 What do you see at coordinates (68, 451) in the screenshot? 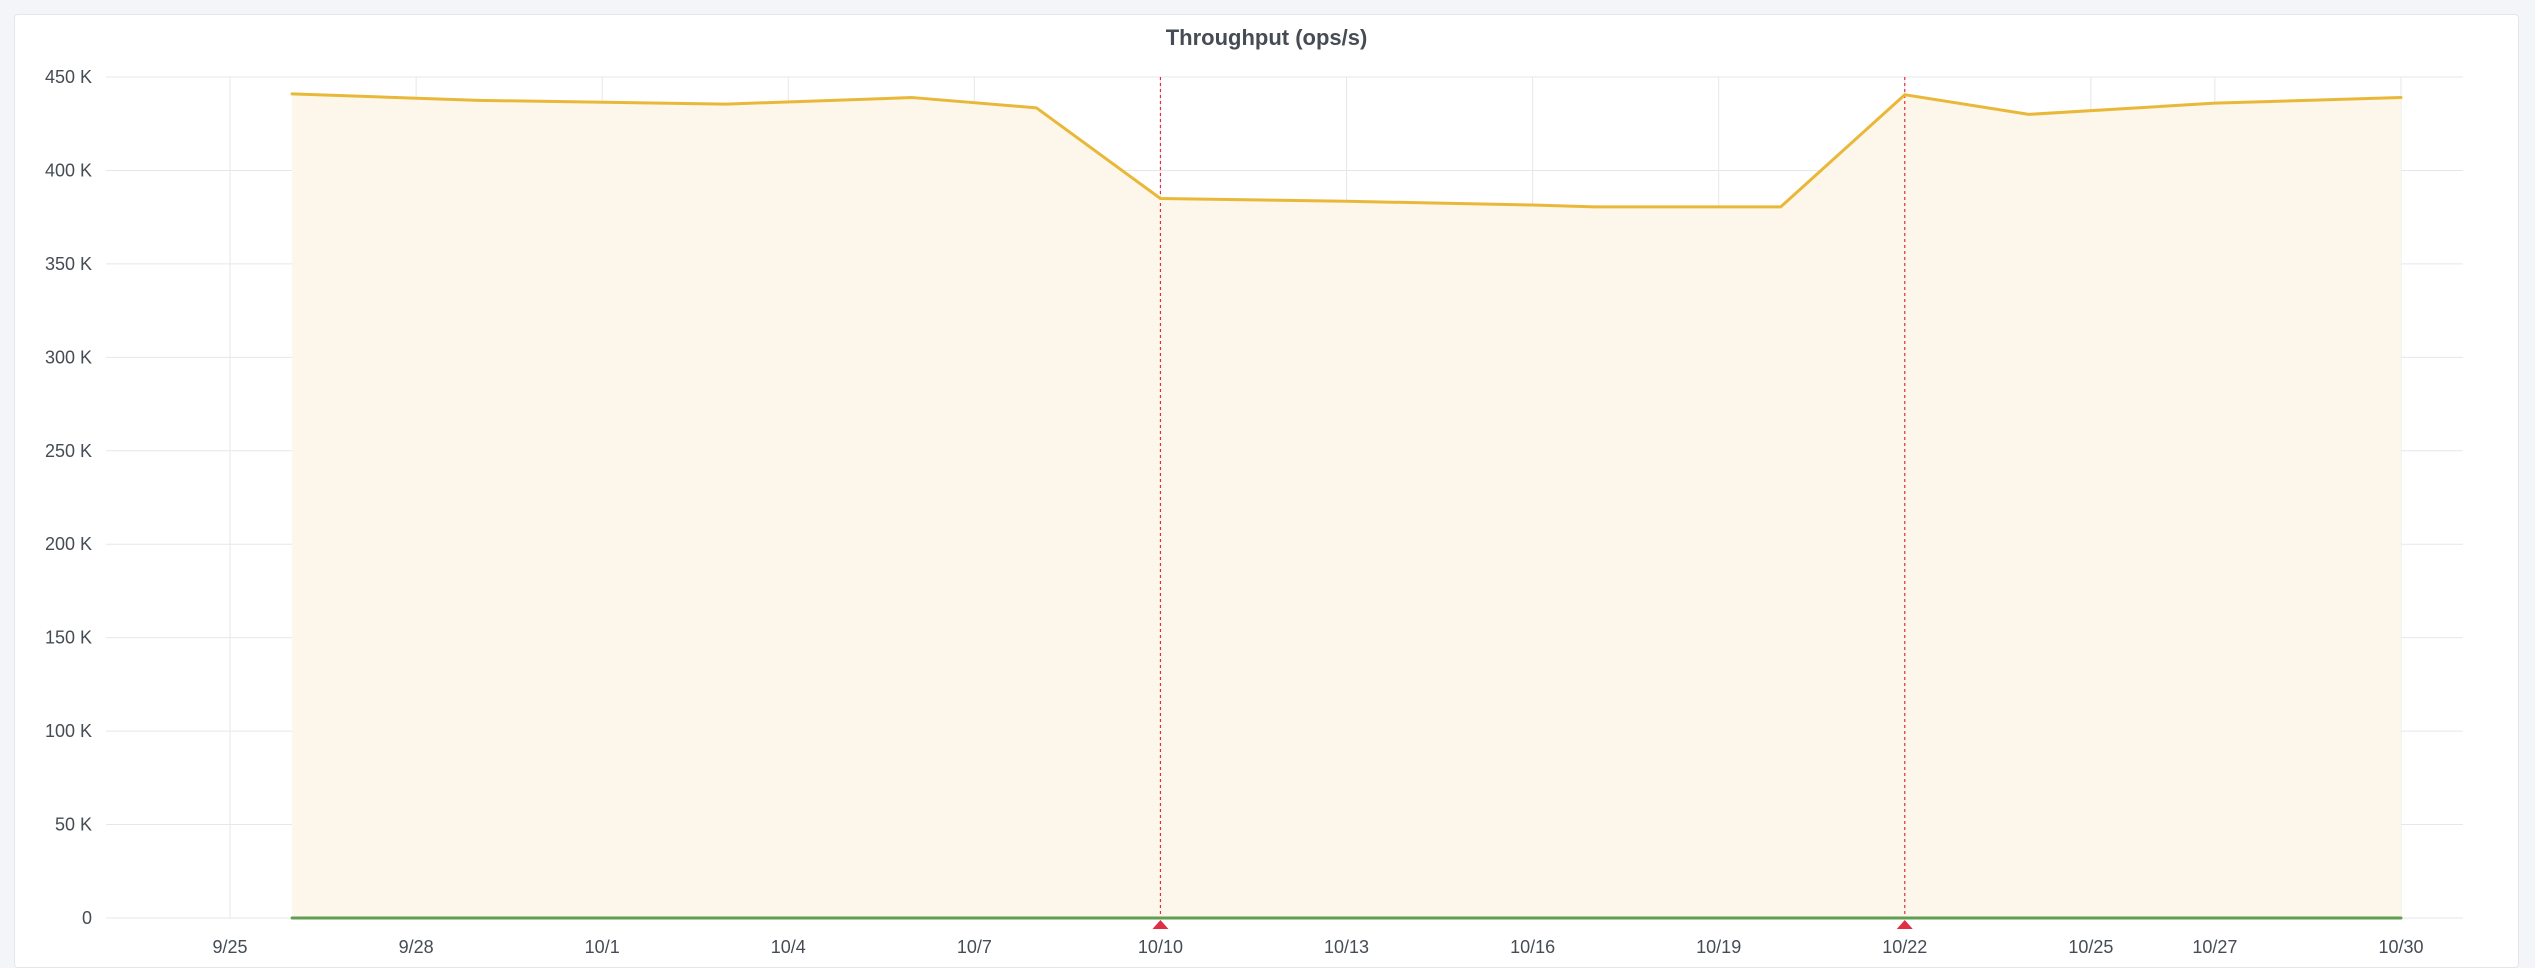
I see `y-tick-label: 250 K` at bounding box center [68, 451].